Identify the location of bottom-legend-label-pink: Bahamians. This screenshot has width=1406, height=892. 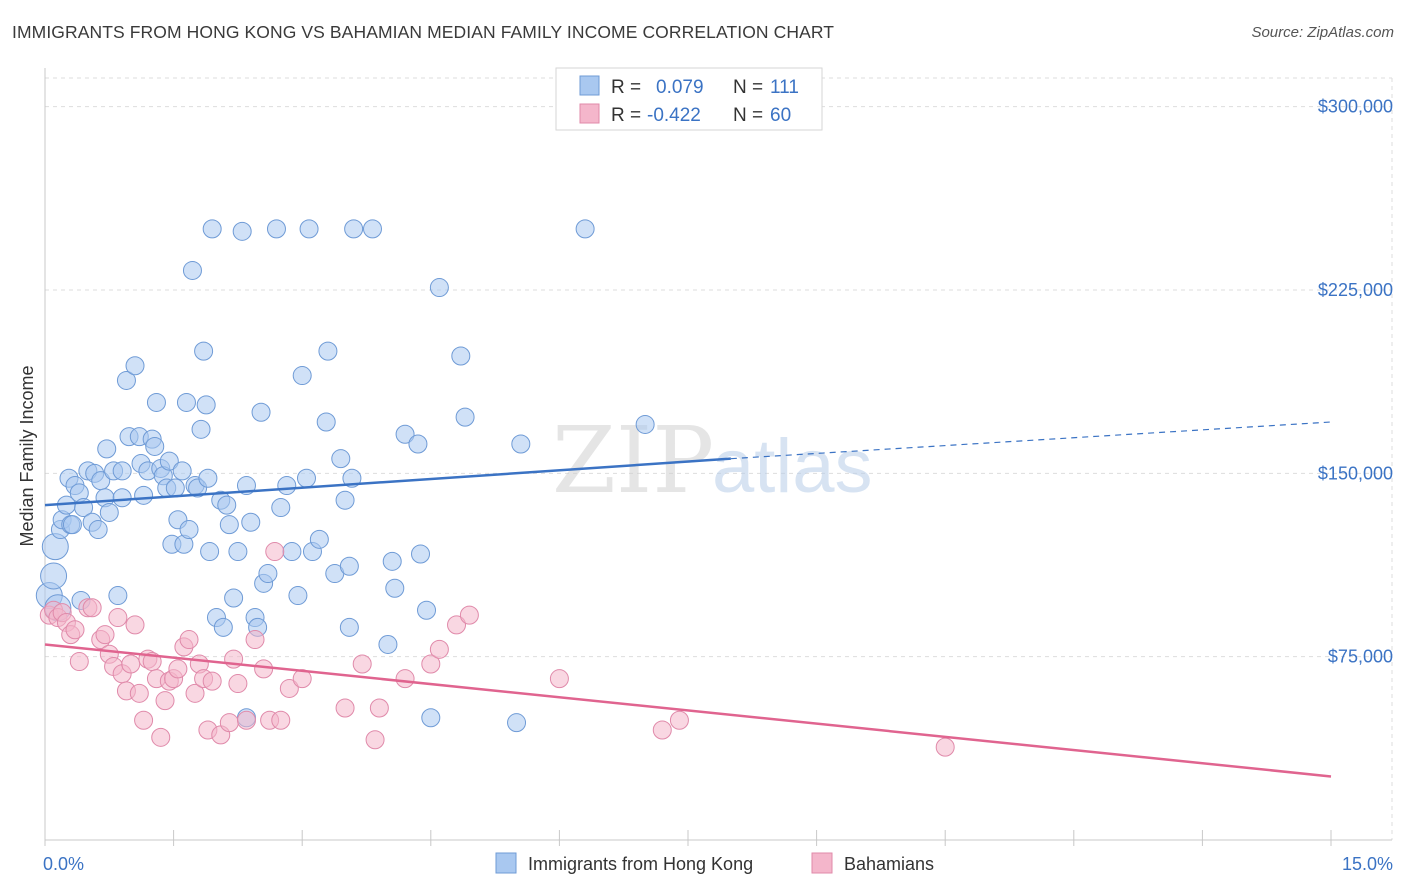
(889, 864).